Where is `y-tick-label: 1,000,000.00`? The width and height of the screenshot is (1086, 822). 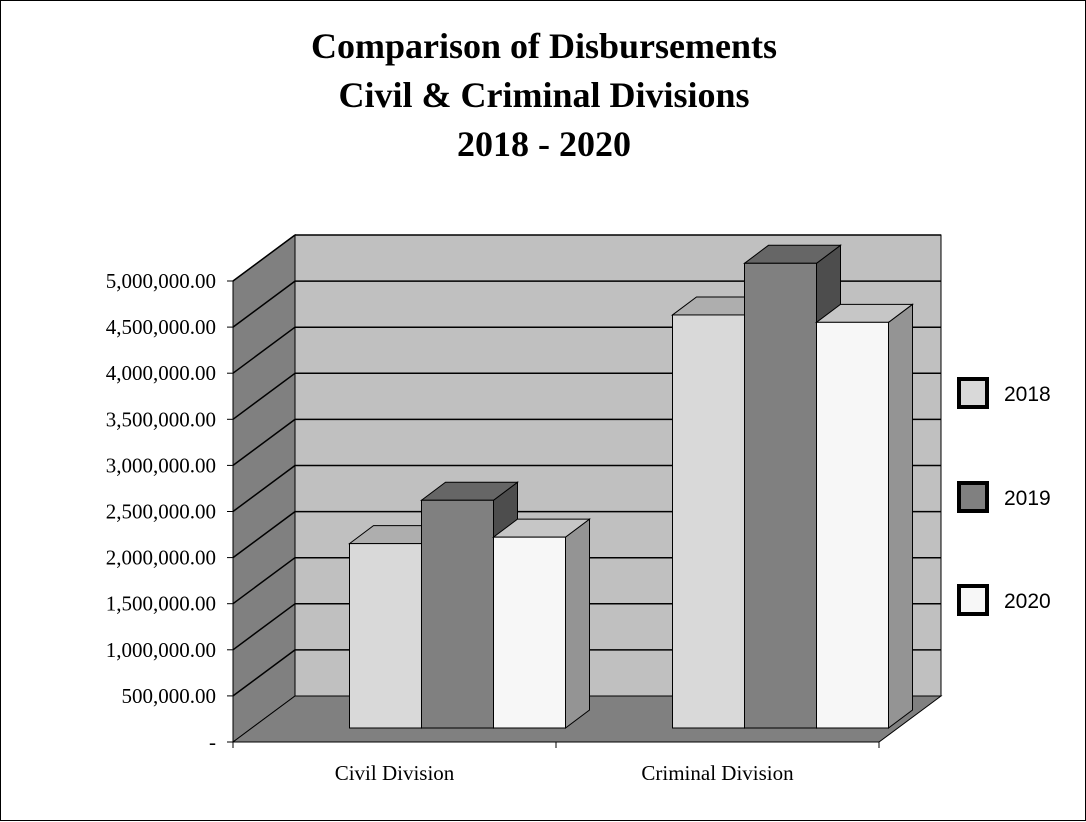
y-tick-label: 1,000,000.00 is located at coordinates (161, 650).